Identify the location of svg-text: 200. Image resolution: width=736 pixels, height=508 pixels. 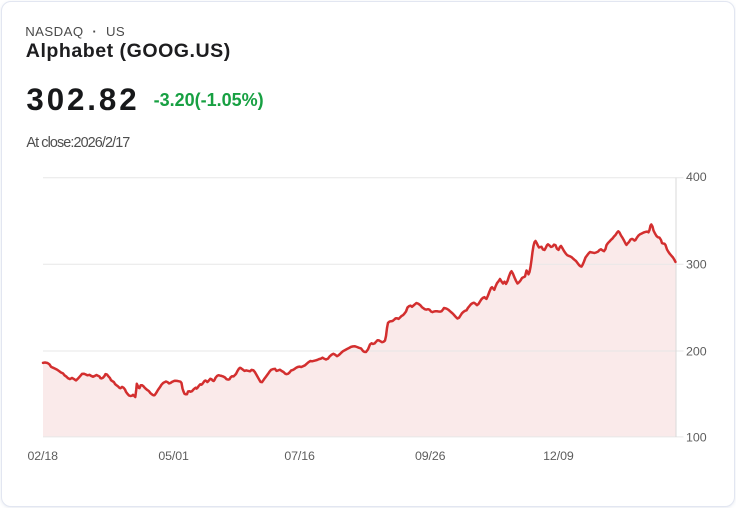
(696, 352).